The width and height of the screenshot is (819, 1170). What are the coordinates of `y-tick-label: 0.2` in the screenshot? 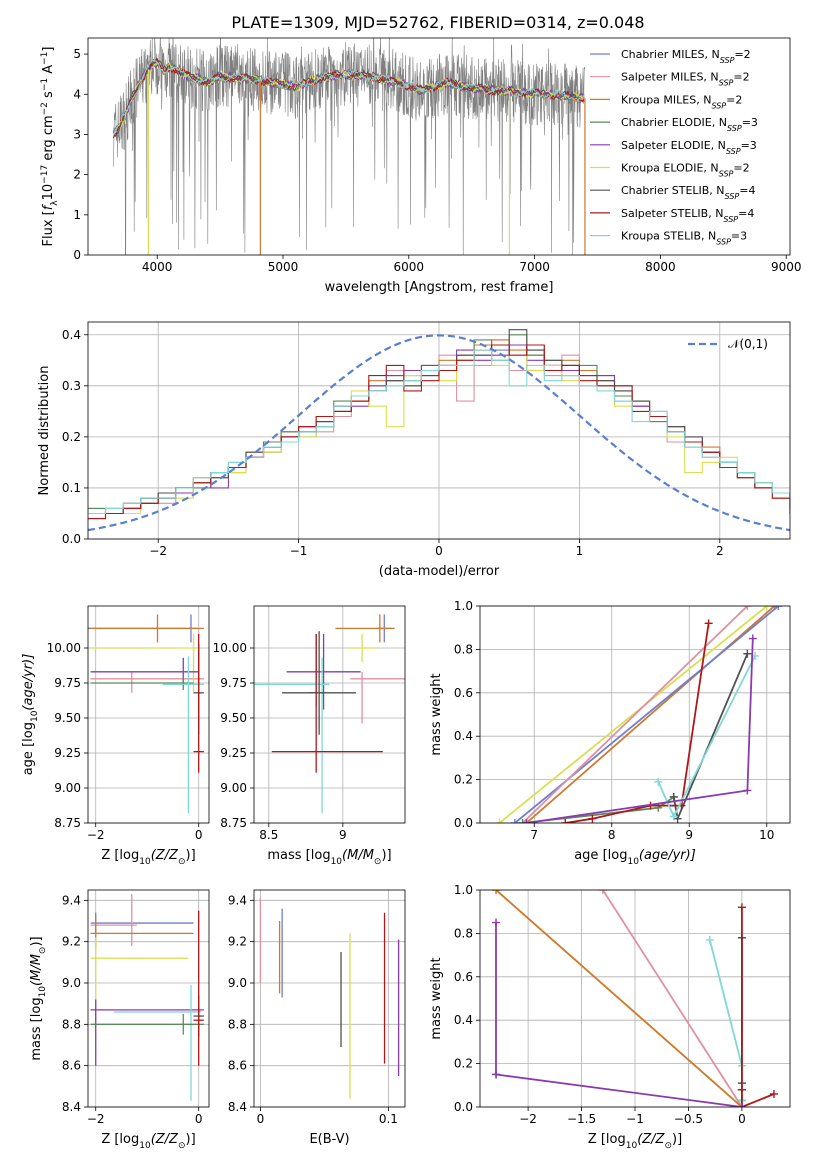 It's located at (463, 1064).